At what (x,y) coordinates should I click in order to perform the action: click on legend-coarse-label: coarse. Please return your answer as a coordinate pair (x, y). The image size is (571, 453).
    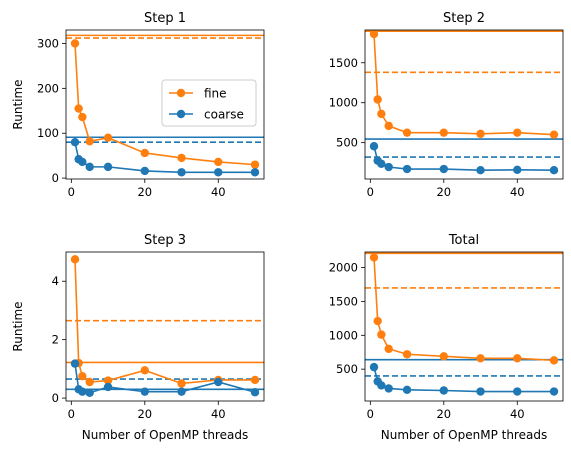
    Looking at the image, I should click on (224, 115).